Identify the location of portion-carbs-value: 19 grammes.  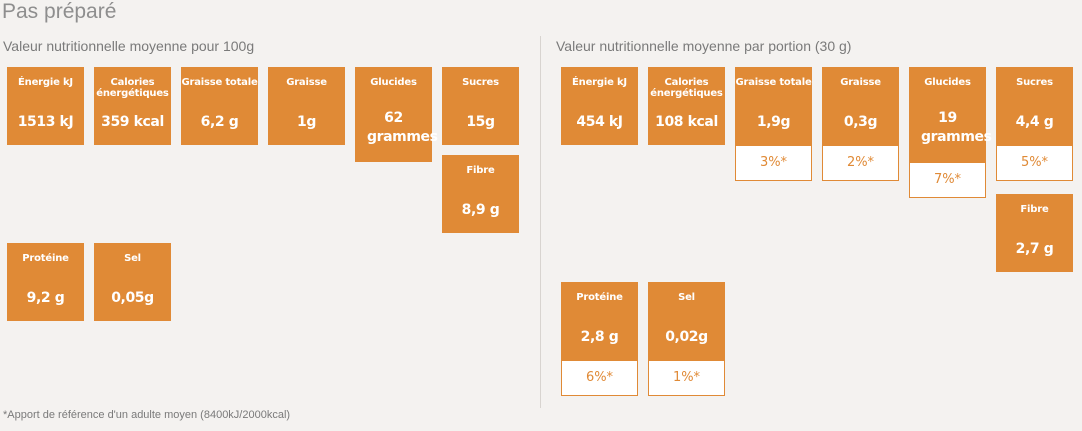
(956, 127).